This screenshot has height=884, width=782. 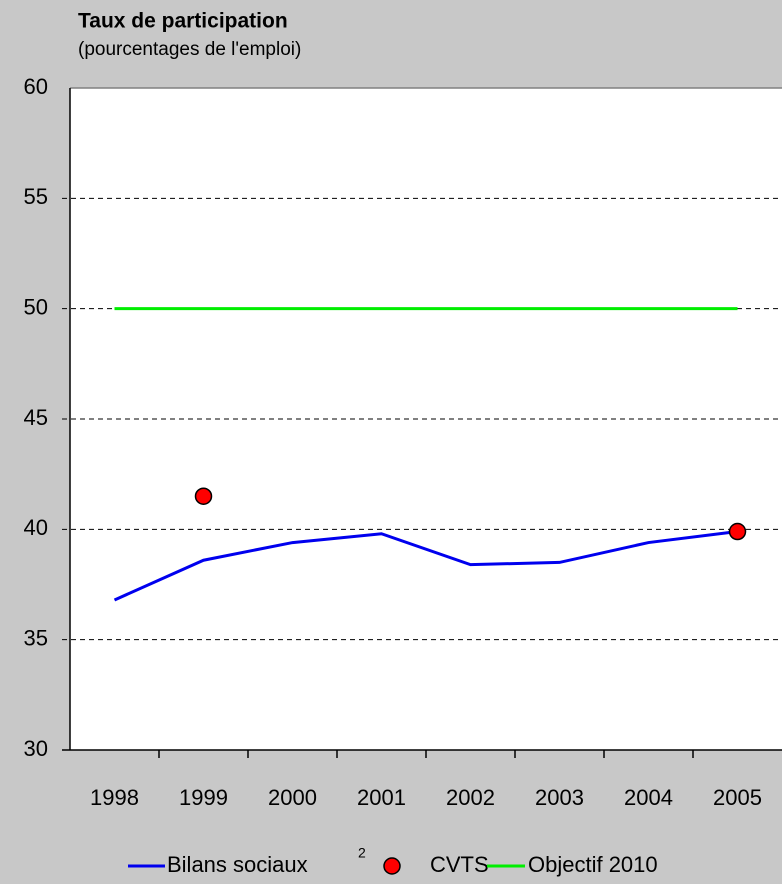 What do you see at coordinates (36, 306) in the screenshot?
I see `y-tick-label: 50` at bounding box center [36, 306].